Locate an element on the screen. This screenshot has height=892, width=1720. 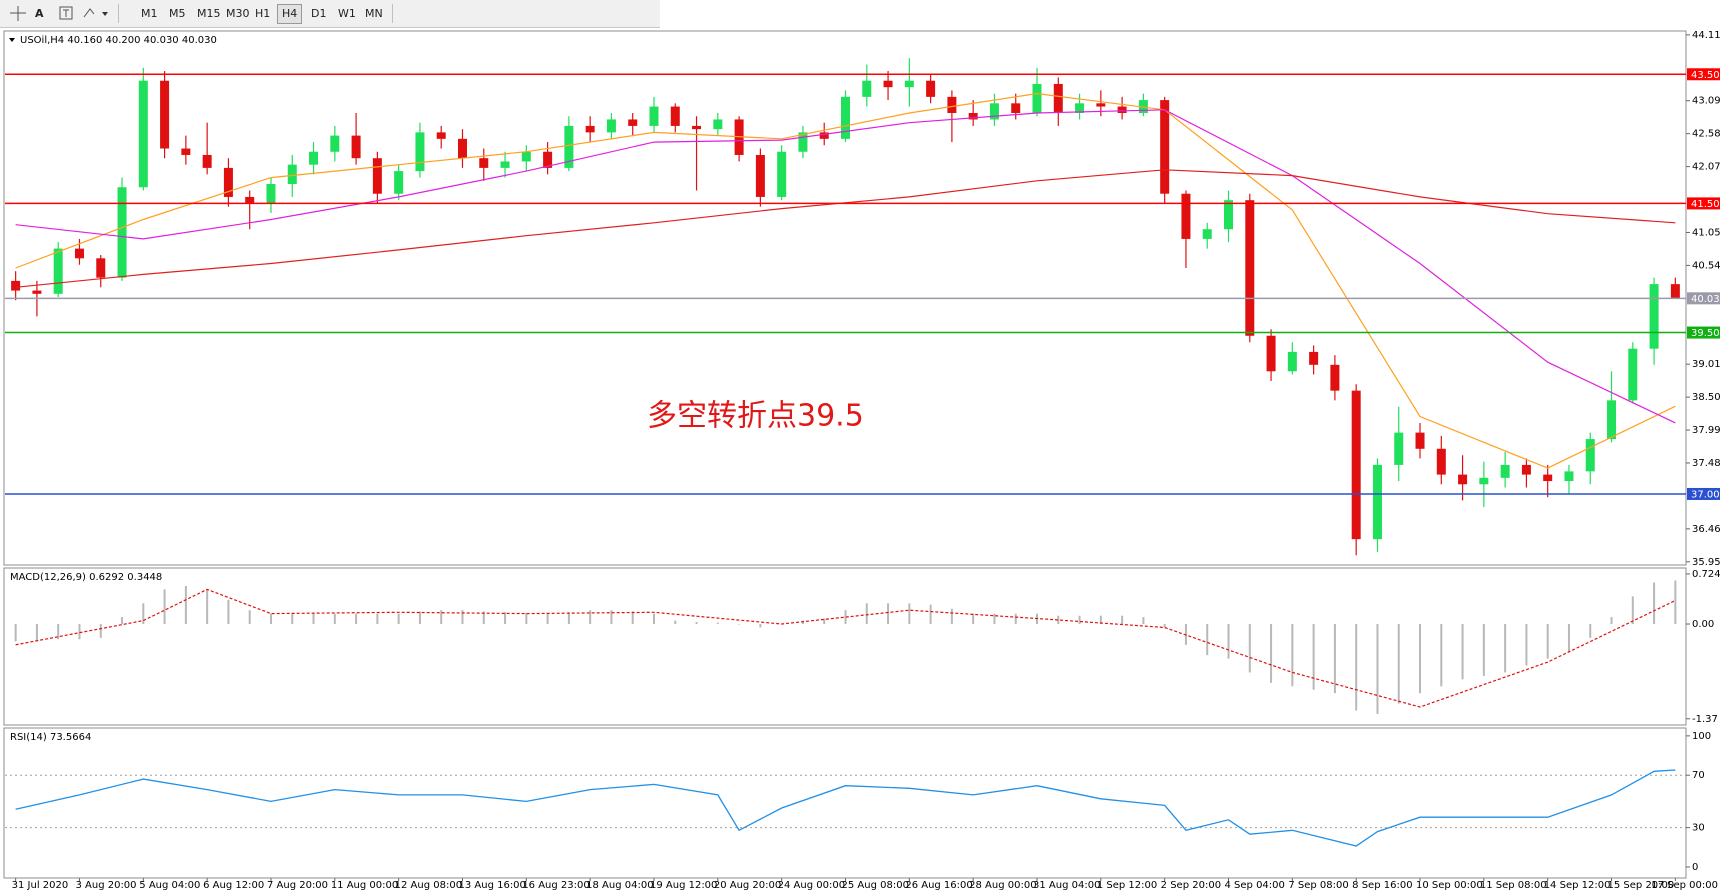
y-tick-label: 37.99 is located at coordinates (1706, 430).